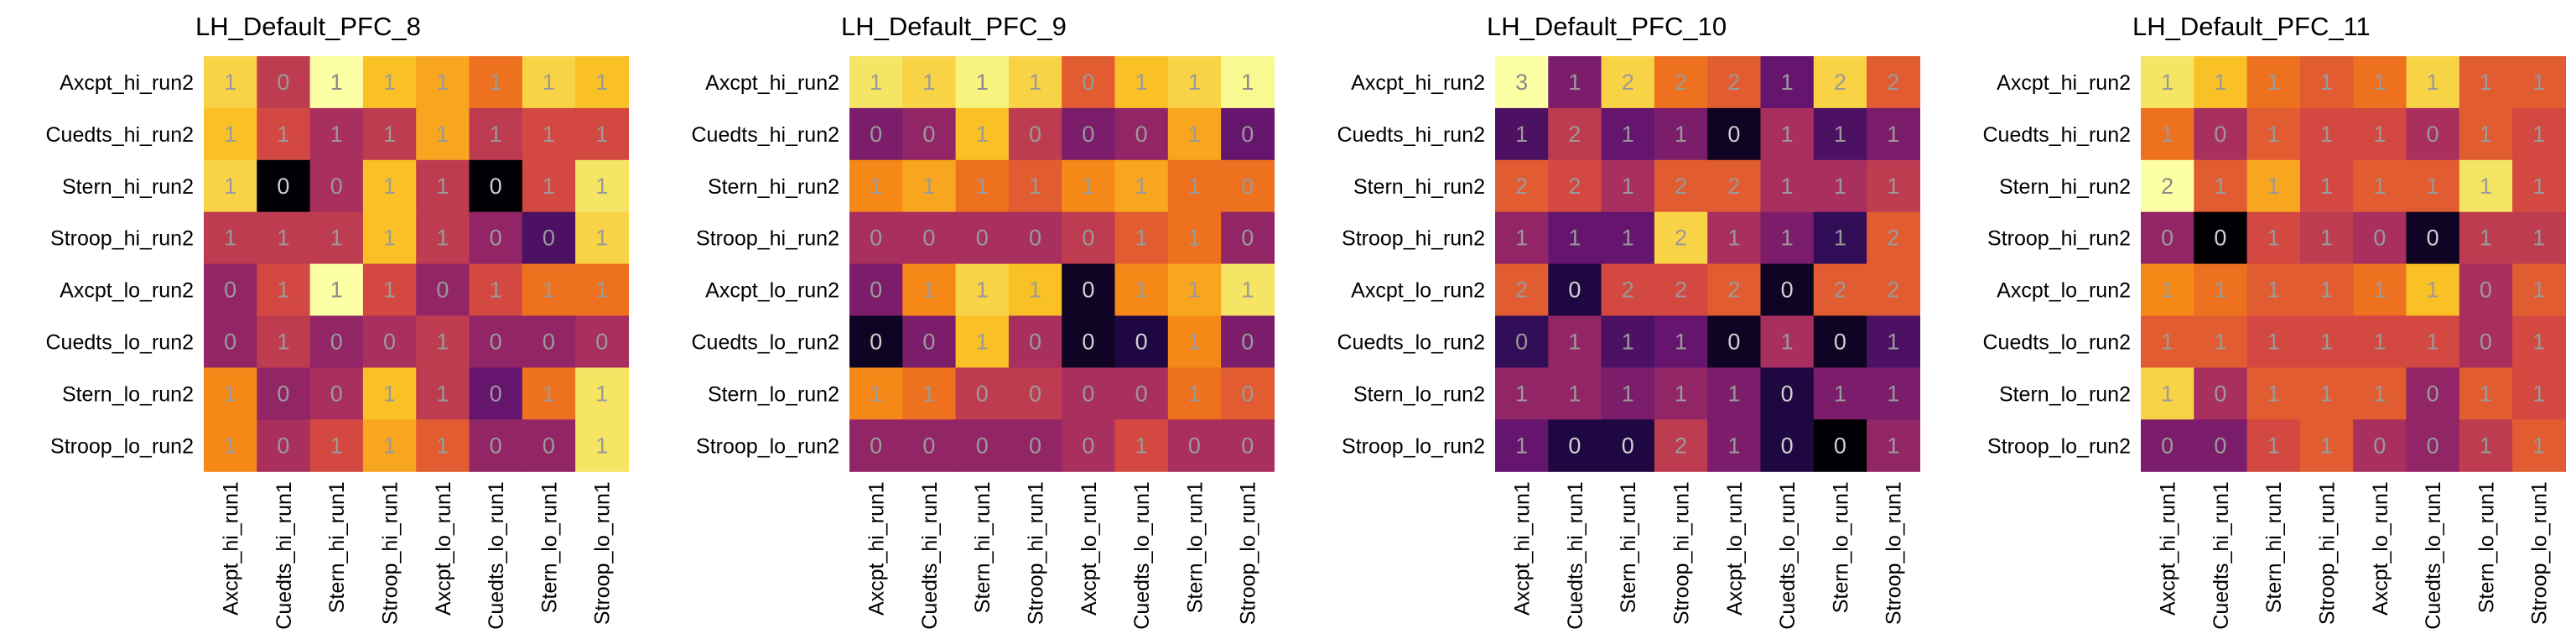  Describe the element at coordinates (2380, 548) in the screenshot. I see `x-tick-label: Axcpt_lo_run1` at that location.